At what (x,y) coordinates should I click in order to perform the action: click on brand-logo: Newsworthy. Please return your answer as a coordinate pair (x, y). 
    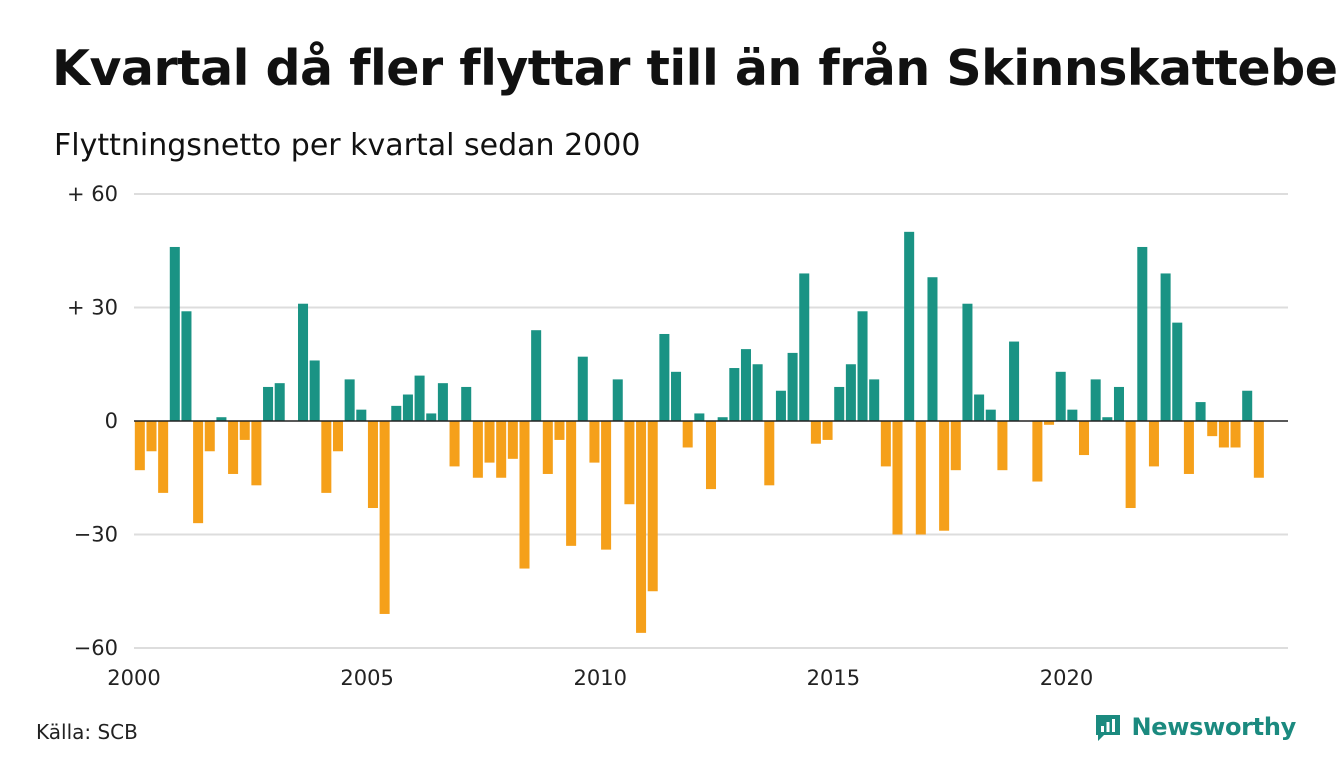
    Looking at the image, I should click on (1194, 727).